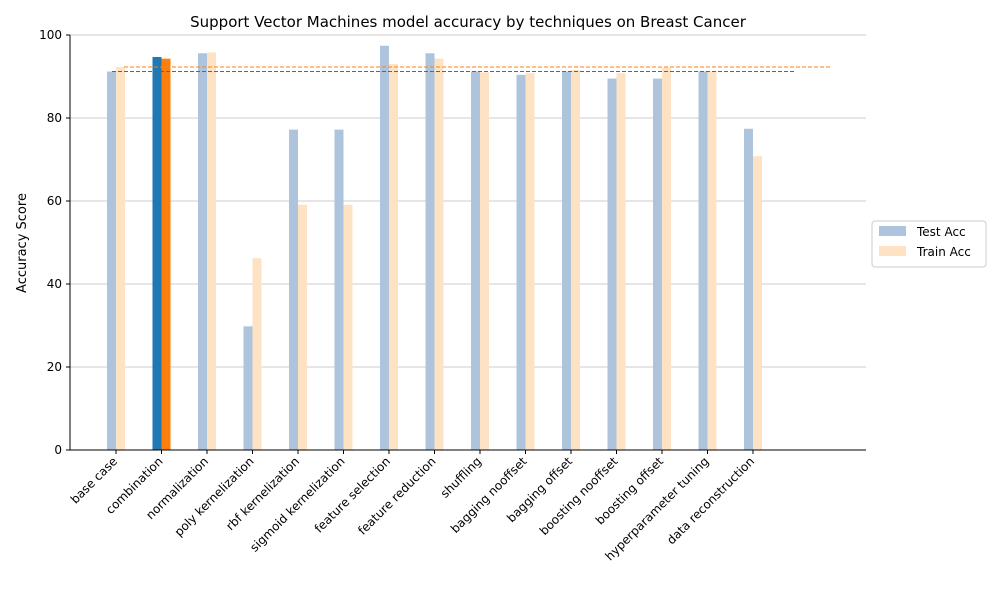 Image resolution: width=1000 pixels, height=604 pixels. Describe the element at coordinates (58, 450) in the screenshot. I see `y-tick-label: 0` at that location.